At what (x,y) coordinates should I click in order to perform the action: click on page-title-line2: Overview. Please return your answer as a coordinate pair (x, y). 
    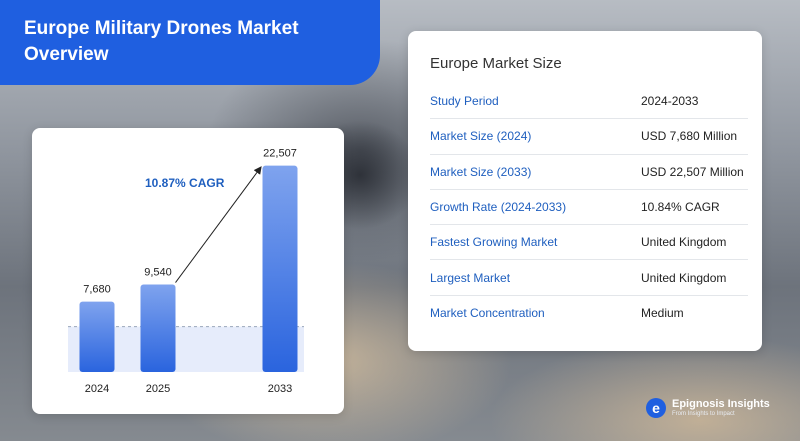
    Looking at the image, I should click on (66, 54).